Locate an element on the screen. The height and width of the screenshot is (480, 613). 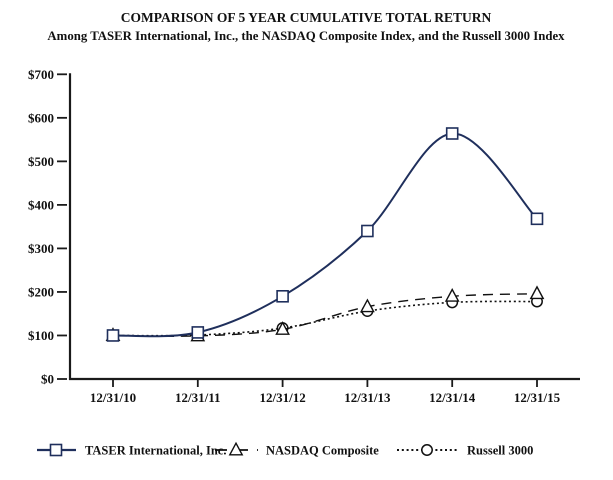
y-tick-label: $100 is located at coordinates (41, 335).